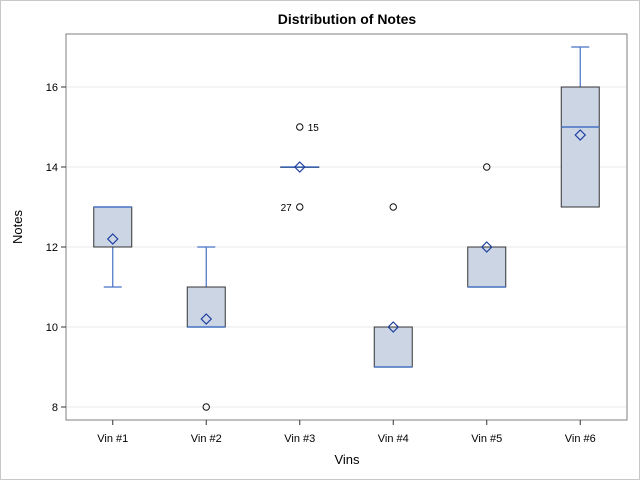 The height and width of the screenshot is (480, 640). What do you see at coordinates (52, 88) in the screenshot?
I see `y-tick-label: 16` at bounding box center [52, 88].